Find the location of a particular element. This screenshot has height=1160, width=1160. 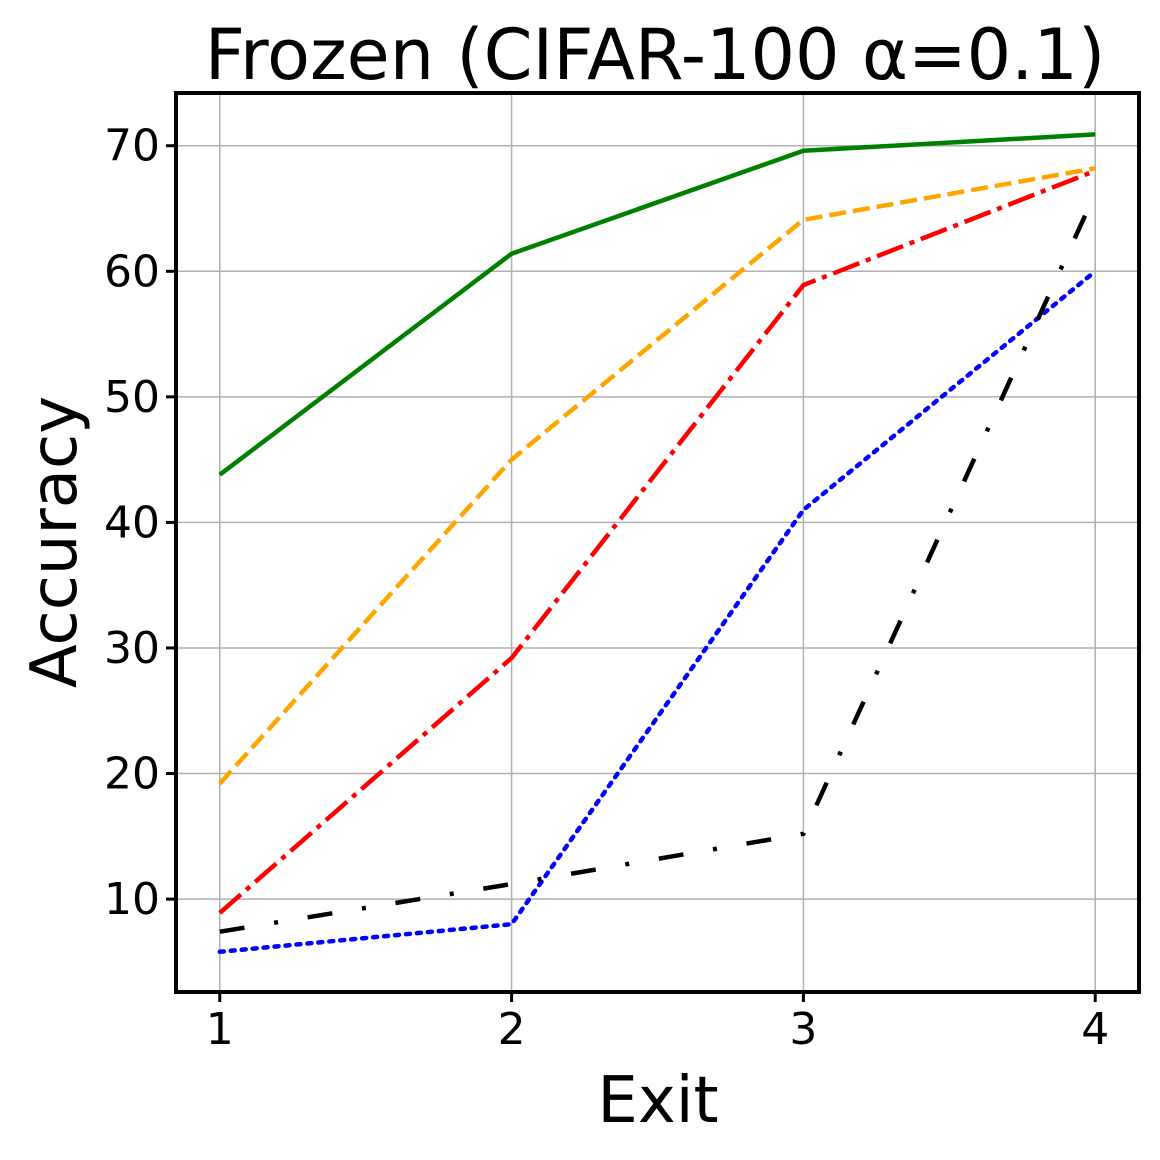

x-tick-label: 2 is located at coordinates (512, 1029).